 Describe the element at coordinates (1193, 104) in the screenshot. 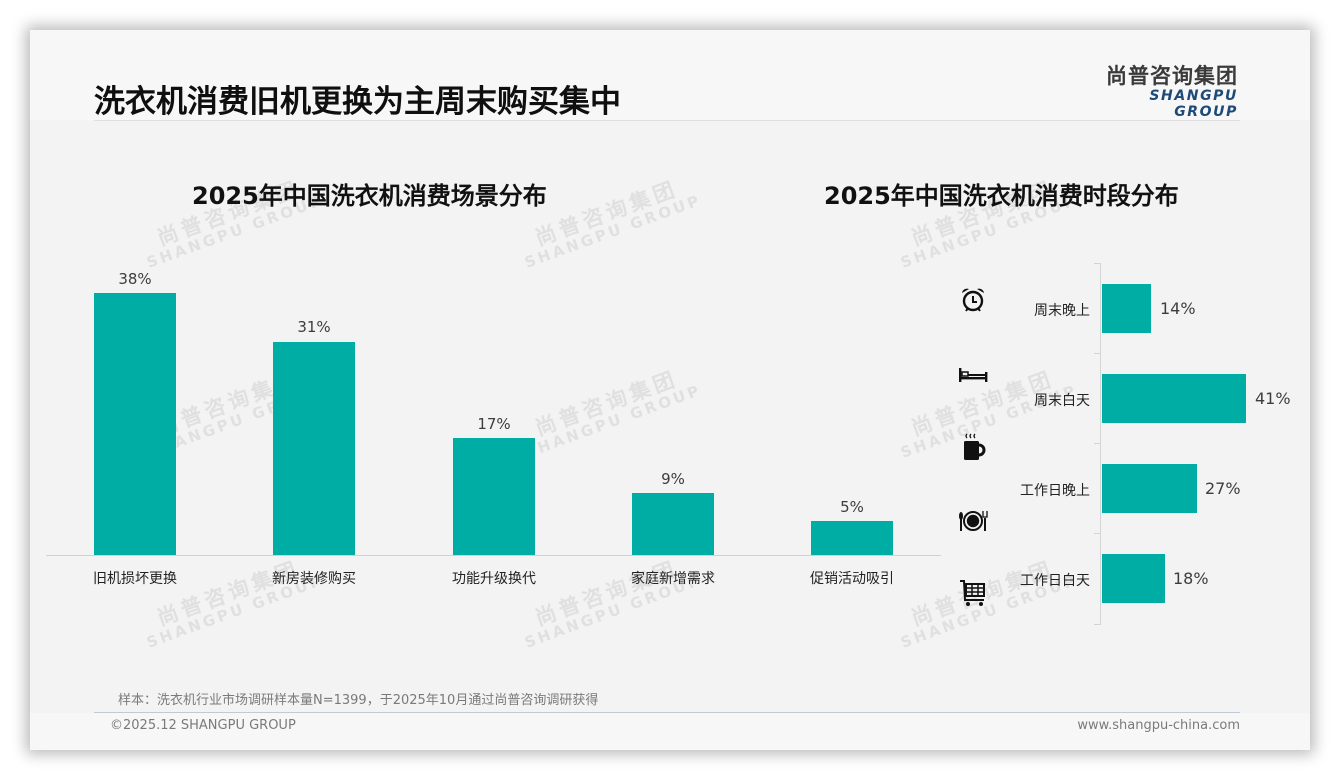

I see `logo-en-text: SHANGPU GROUP` at that location.